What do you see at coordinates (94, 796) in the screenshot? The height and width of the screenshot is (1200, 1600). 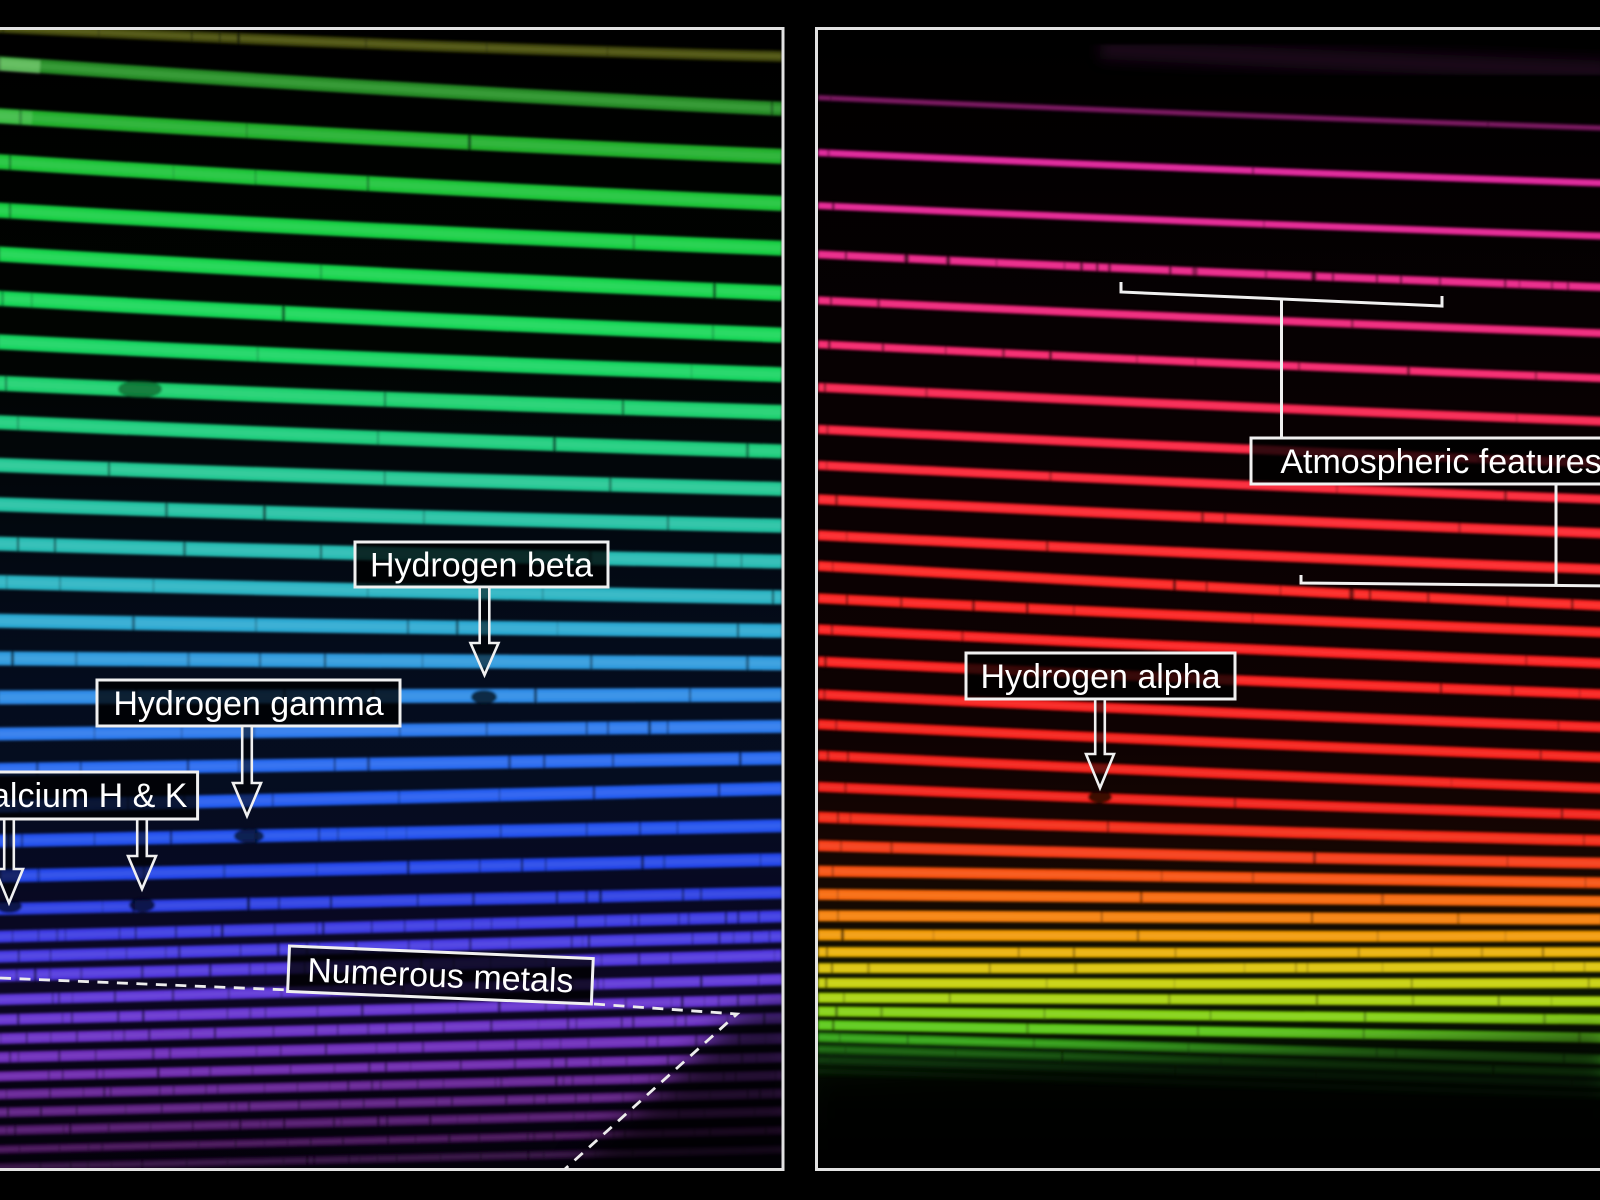 I see `svg-text: Calcium H & K` at bounding box center [94, 796].